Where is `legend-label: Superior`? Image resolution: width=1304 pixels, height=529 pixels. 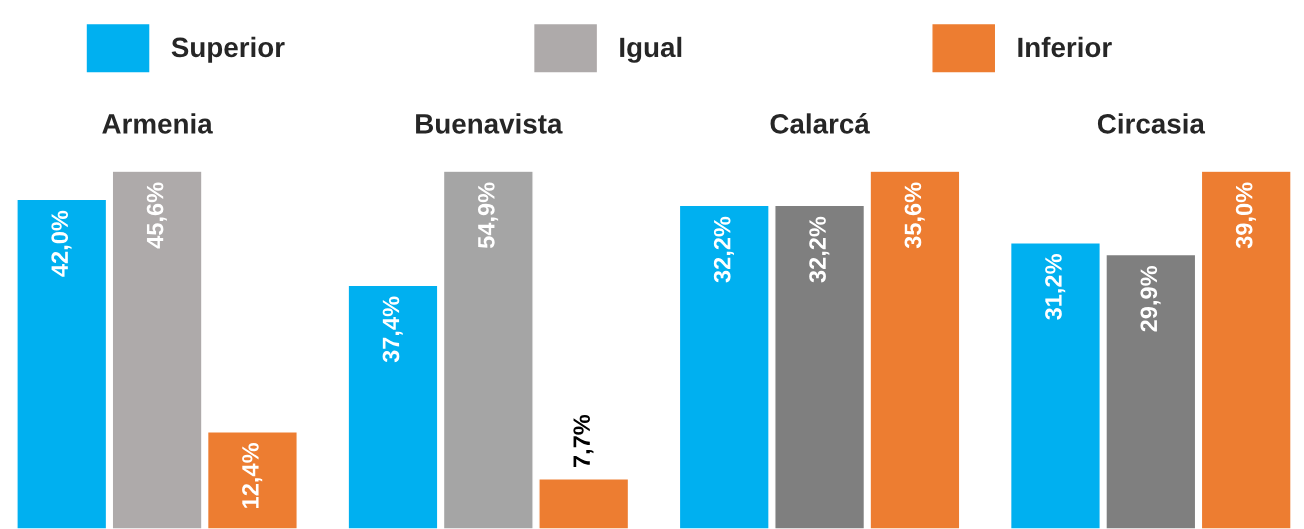 legend-label: Superior is located at coordinates (228, 49).